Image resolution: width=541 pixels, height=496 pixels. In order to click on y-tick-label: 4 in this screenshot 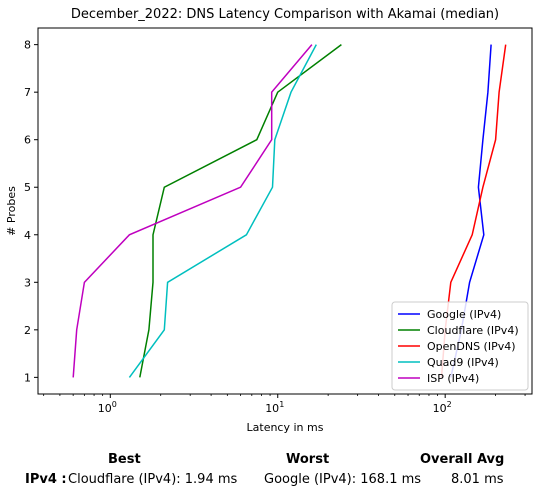, I will do `click(27, 235)`.